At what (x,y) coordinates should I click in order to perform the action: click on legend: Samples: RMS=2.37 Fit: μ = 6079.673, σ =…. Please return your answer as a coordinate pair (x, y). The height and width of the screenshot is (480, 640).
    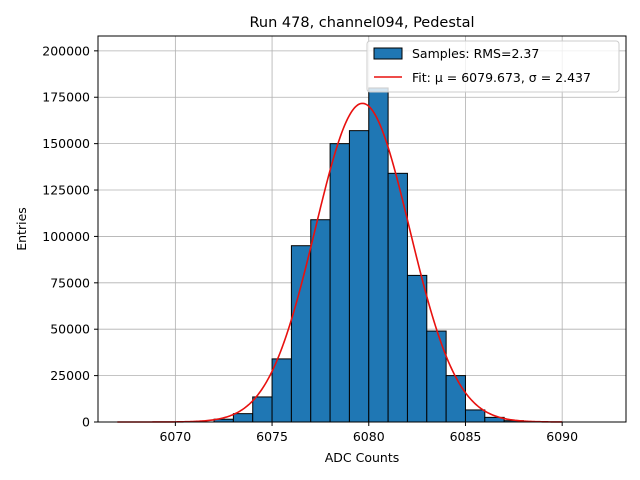
    Looking at the image, I should click on (493, 66).